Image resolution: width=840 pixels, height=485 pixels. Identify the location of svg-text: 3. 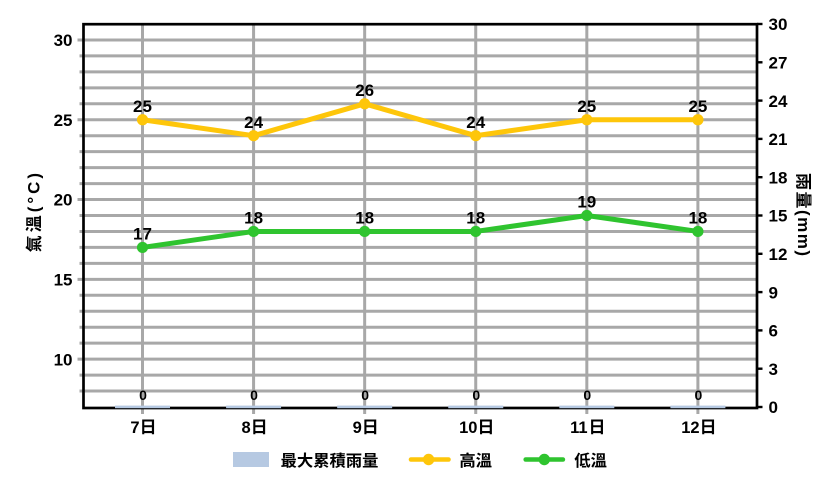
(773, 369).